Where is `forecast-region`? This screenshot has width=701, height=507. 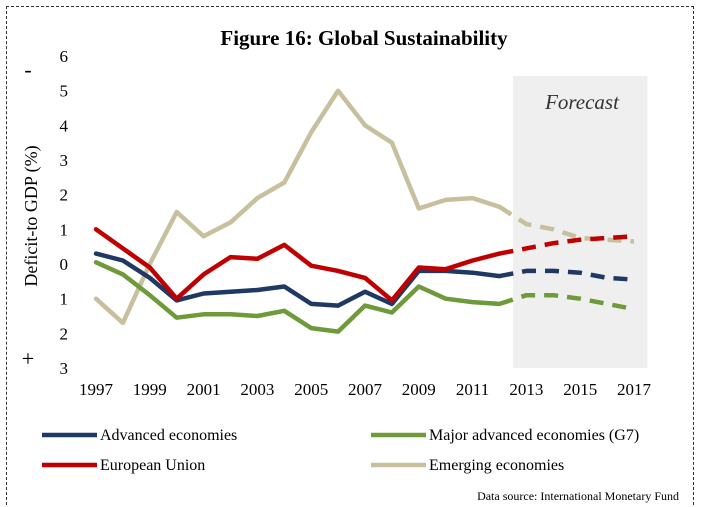
forecast-region is located at coordinates (580, 222).